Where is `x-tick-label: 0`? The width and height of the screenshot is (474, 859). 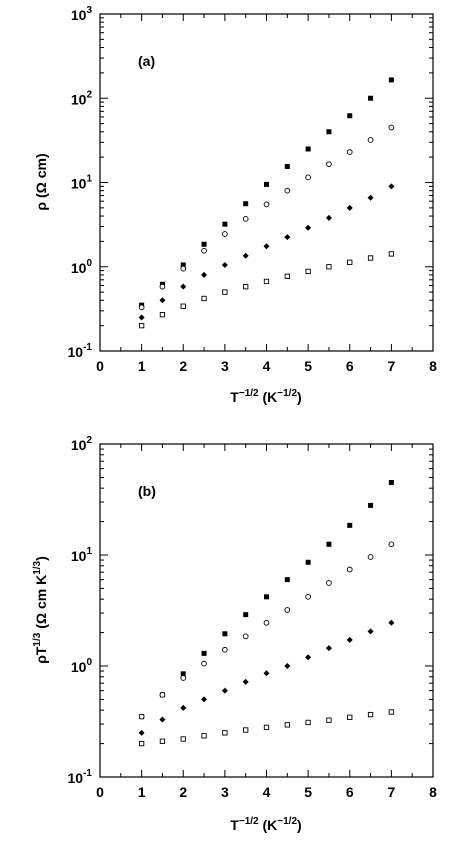 x-tick-label: 0 is located at coordinates (100, 366).